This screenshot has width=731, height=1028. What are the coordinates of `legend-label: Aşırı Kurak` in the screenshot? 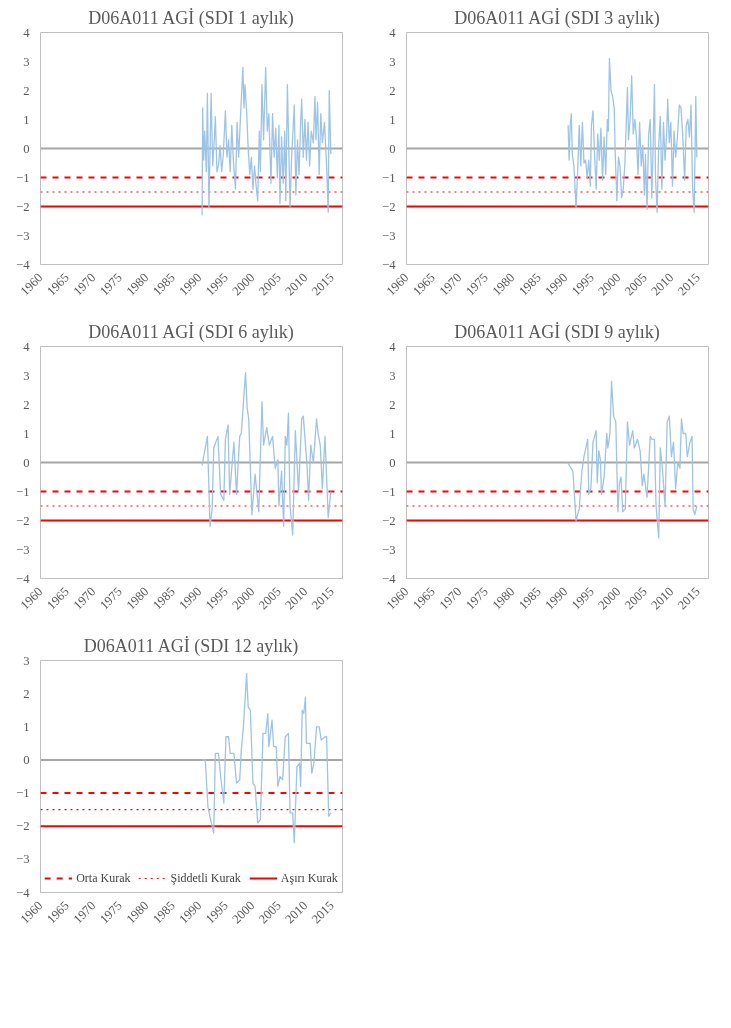 It's located at (309, 878).